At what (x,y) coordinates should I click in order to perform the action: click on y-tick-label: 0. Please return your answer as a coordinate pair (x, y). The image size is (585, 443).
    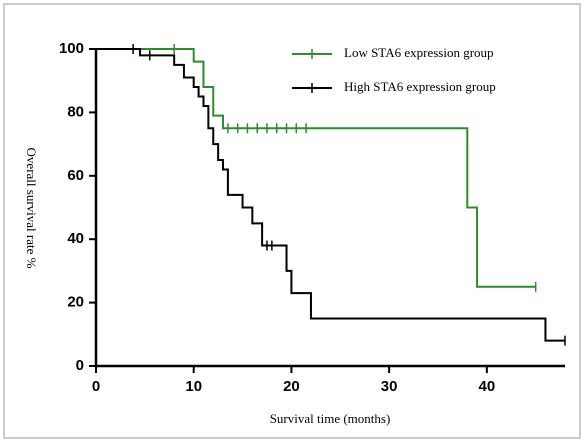
    Looking at the image, I should click on (80, 365).